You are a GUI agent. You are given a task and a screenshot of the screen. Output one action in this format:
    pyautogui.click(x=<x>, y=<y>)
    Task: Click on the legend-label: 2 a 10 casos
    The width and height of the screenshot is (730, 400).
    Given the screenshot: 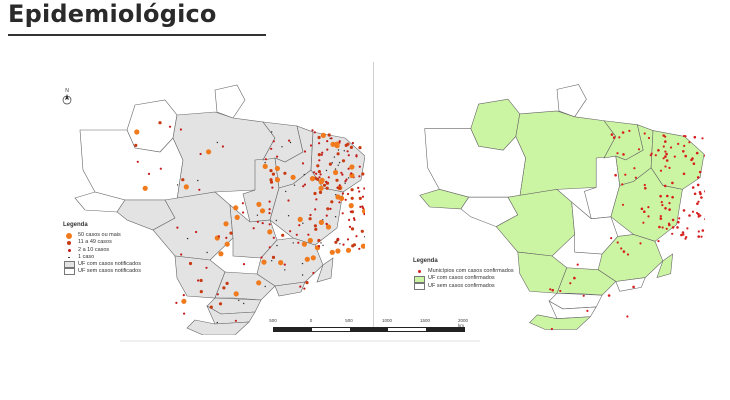 What is the action you would take?
    pyautogui.click(x=94, y=249)
    